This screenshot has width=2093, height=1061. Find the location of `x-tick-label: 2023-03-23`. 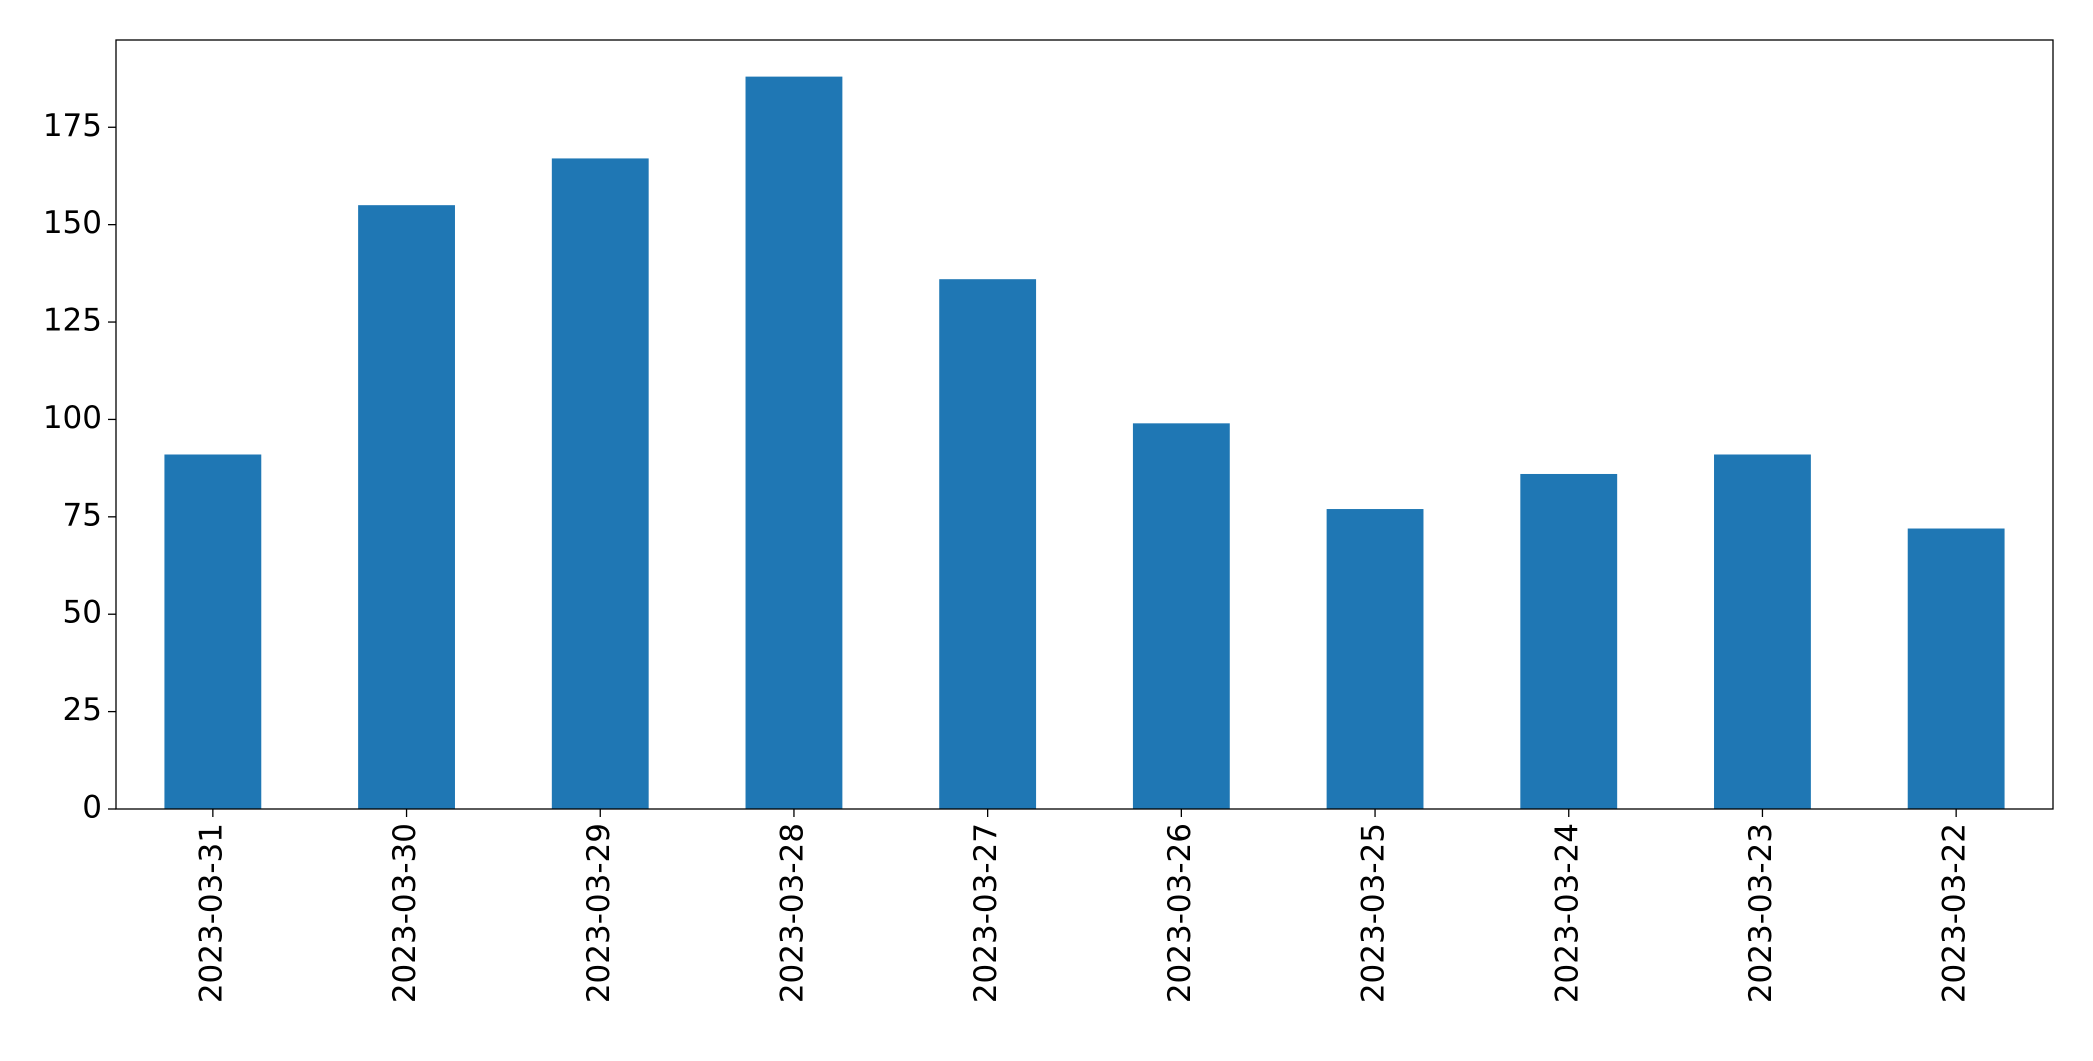

x-tick-label: 2023-03-23 is located at coordinates (1761, 913).